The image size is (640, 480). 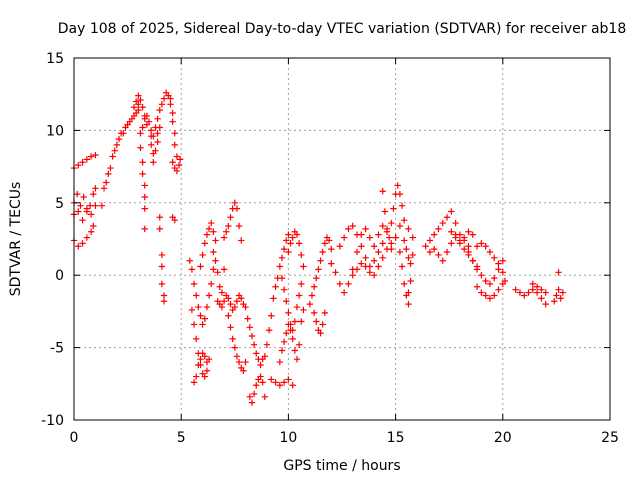 I want to click on x-tick-label: 10, so click(x=288, y=438).